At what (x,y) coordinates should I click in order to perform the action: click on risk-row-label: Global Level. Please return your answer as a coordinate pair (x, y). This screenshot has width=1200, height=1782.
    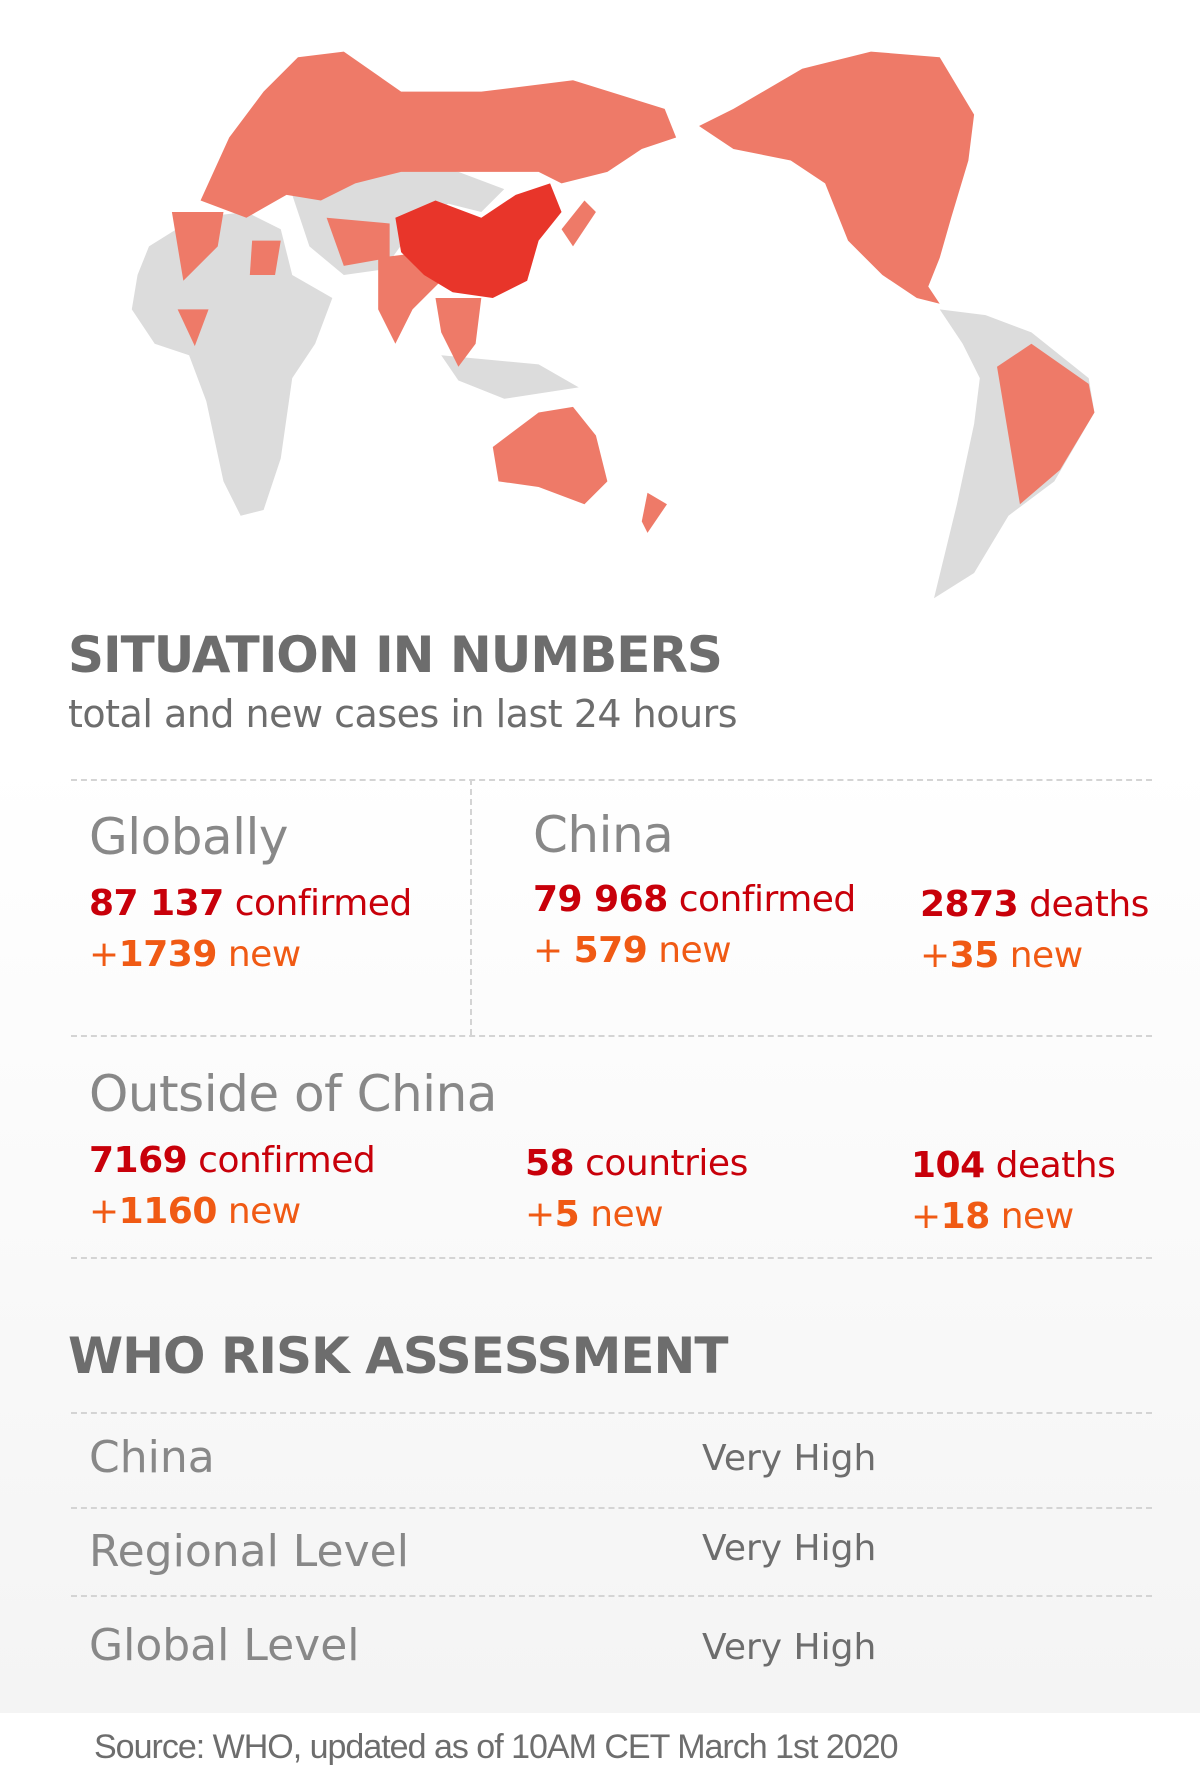
    Looking at the image, I should click on (224, 1645).